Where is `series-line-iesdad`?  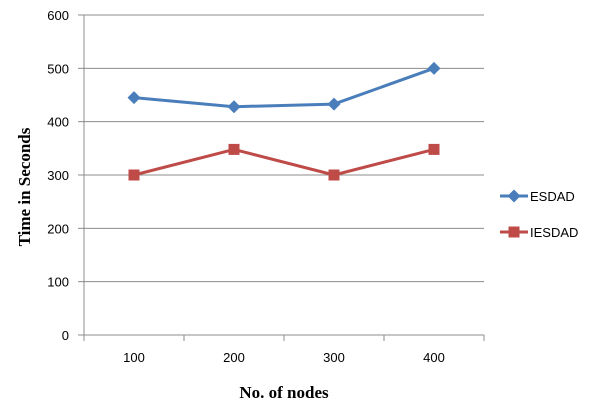
series-line-iesdad is located at coordinates (284, 162).